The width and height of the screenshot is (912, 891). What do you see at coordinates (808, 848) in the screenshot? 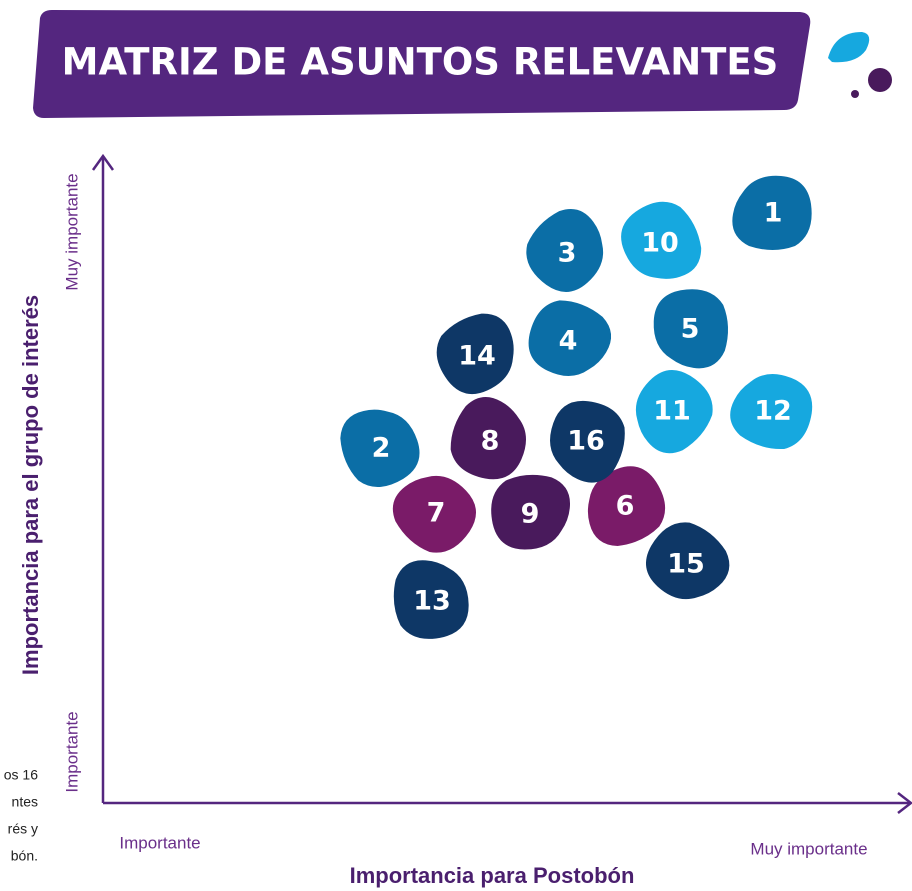
I see `x-high-label: Muy importante` at bounding box center [808, 848].